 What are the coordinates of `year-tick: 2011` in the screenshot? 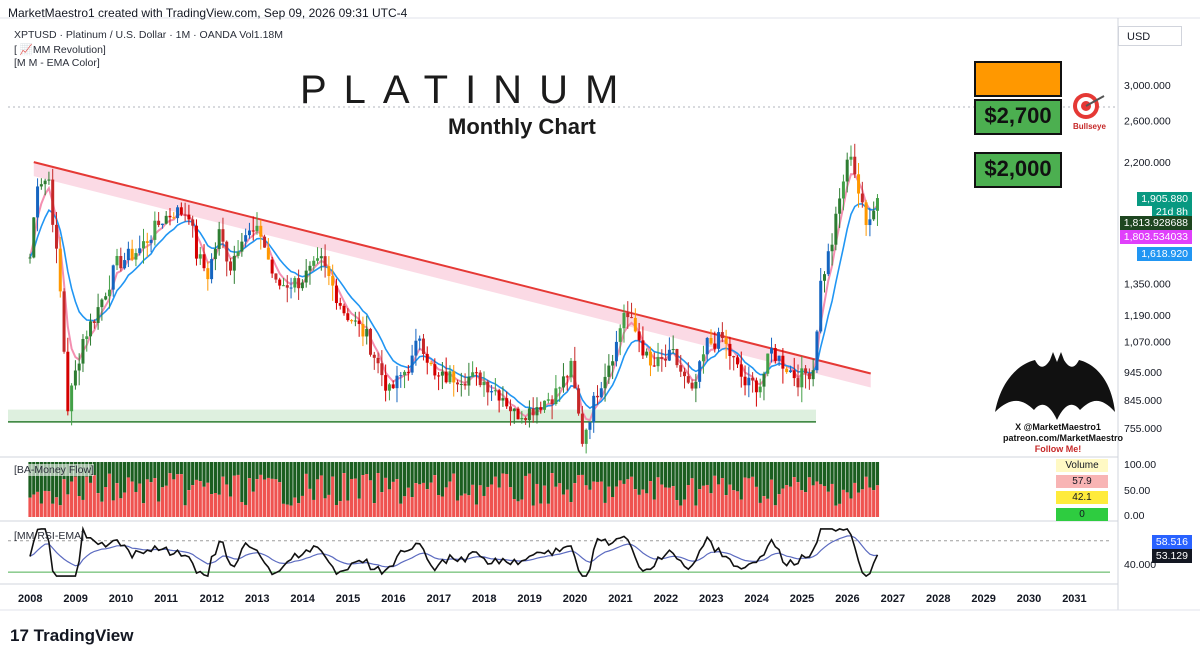 It's located at (166, 599).